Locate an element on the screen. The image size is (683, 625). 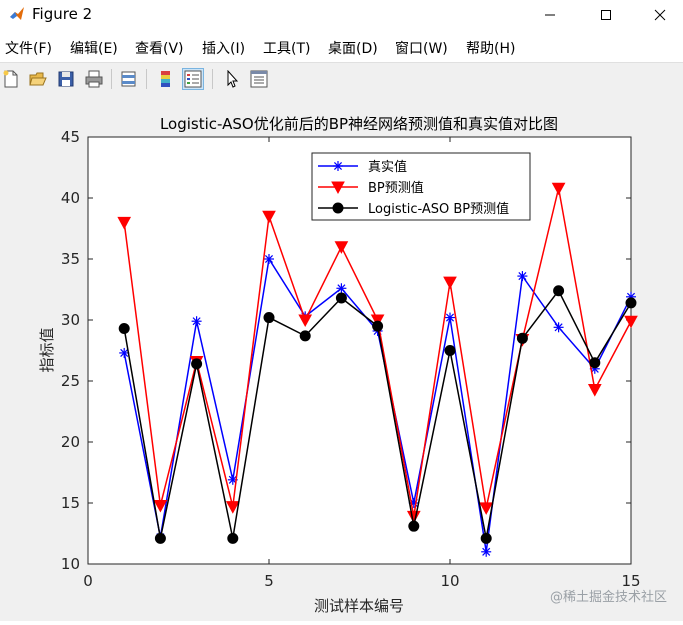
open-file-button is located at coordinates (38, 79).